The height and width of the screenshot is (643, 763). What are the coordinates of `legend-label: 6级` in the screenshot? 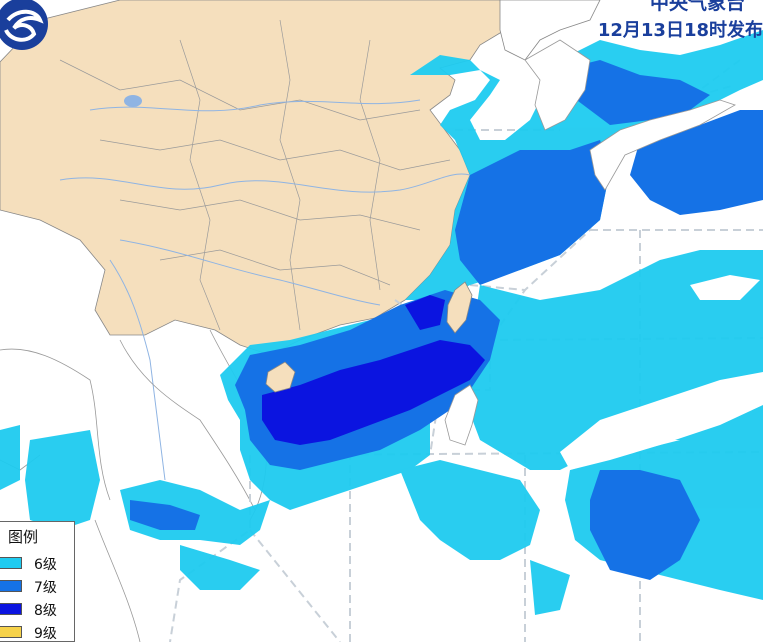 It's located at (45, 565).